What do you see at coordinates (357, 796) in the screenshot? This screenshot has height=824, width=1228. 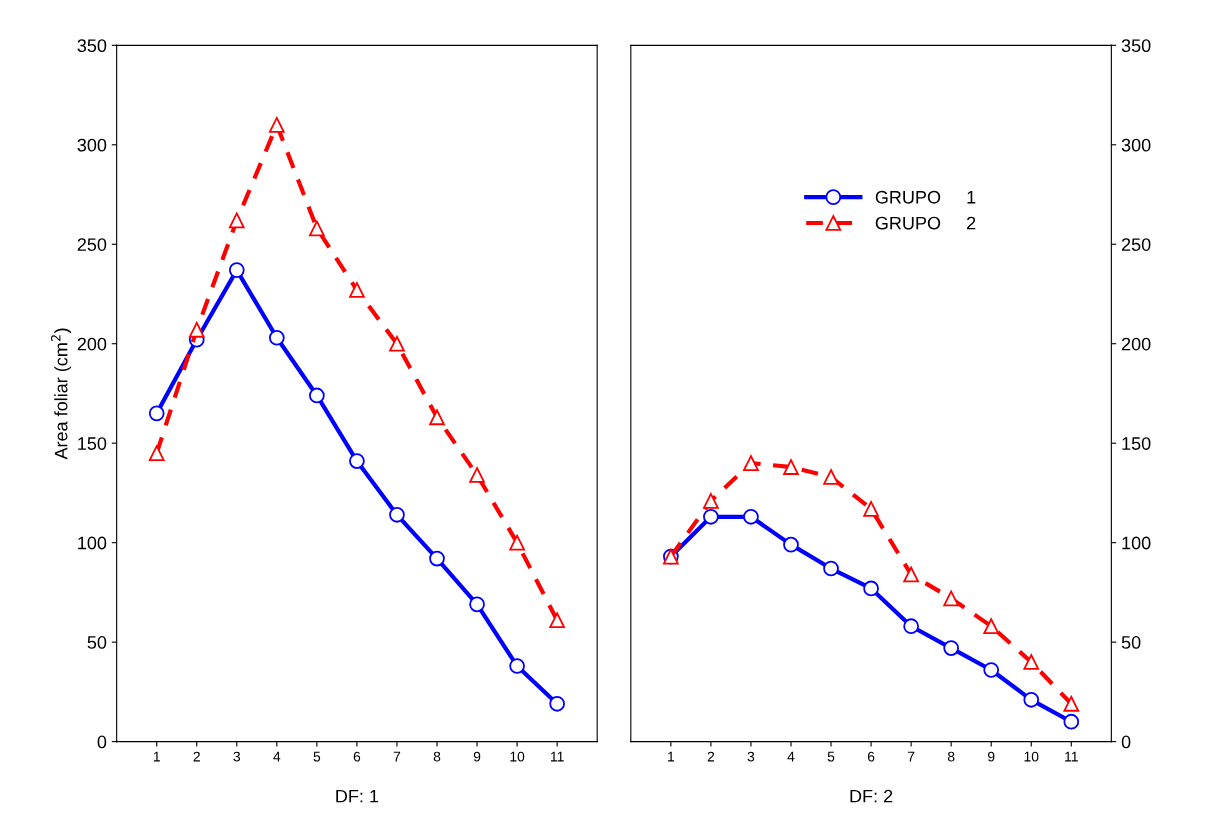 I see `x-axis-title: DF: 1` at bounding box center [357, 796].